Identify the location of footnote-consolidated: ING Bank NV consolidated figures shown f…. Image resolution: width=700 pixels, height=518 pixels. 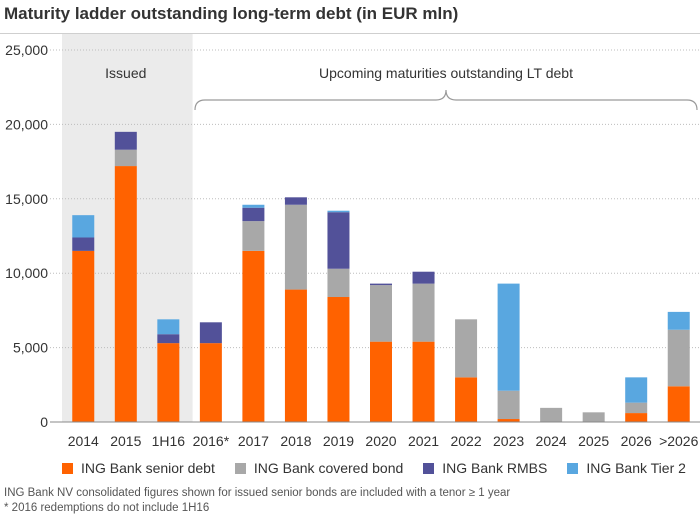
(257, 493).